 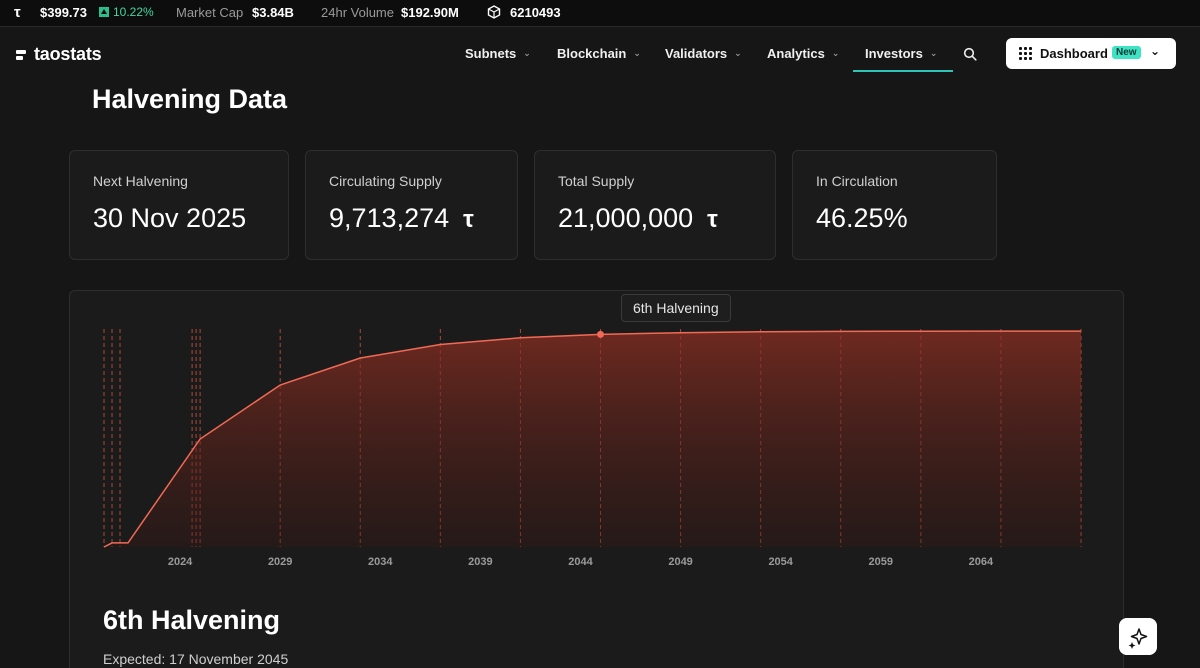 I want to click on stat-value-text: 30 Nov 2025, so click(x=170, y=218).